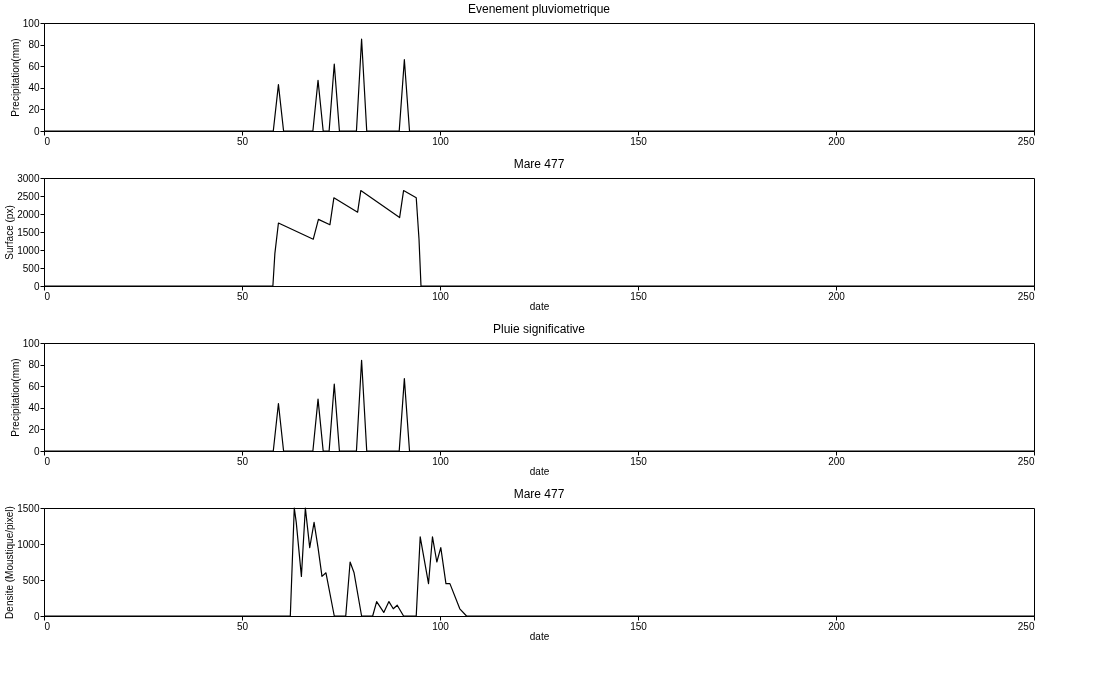 The image size is (1098, 685). Describe the element at coordinates (539, 329) in the screenshot. I see `chart-title: Pluie significative` at that location.